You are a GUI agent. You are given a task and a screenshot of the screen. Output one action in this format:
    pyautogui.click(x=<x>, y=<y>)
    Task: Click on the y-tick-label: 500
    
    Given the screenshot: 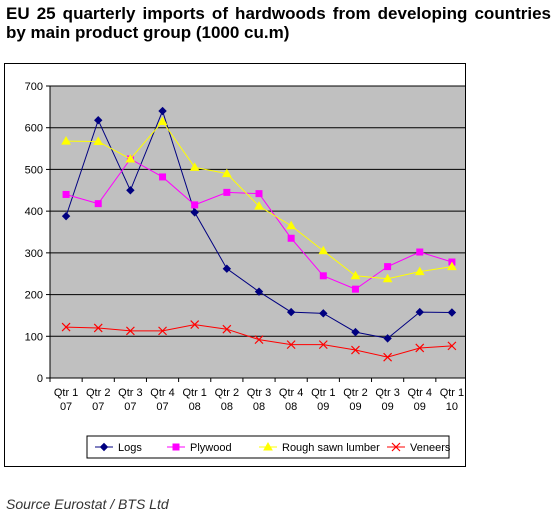 What is the action you would take?
    pyautogui.click(x=34, y=170)
    